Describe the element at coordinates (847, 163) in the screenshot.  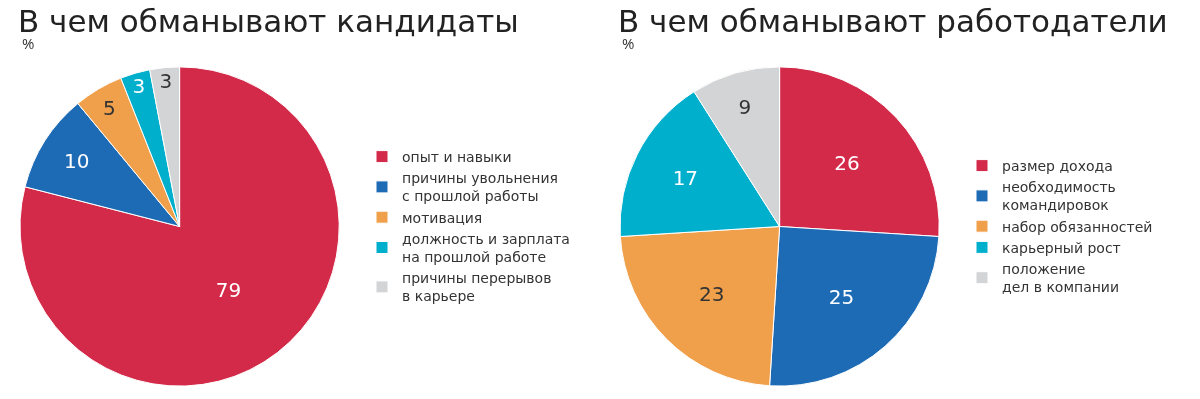
I see `data-label: 26` at that location.